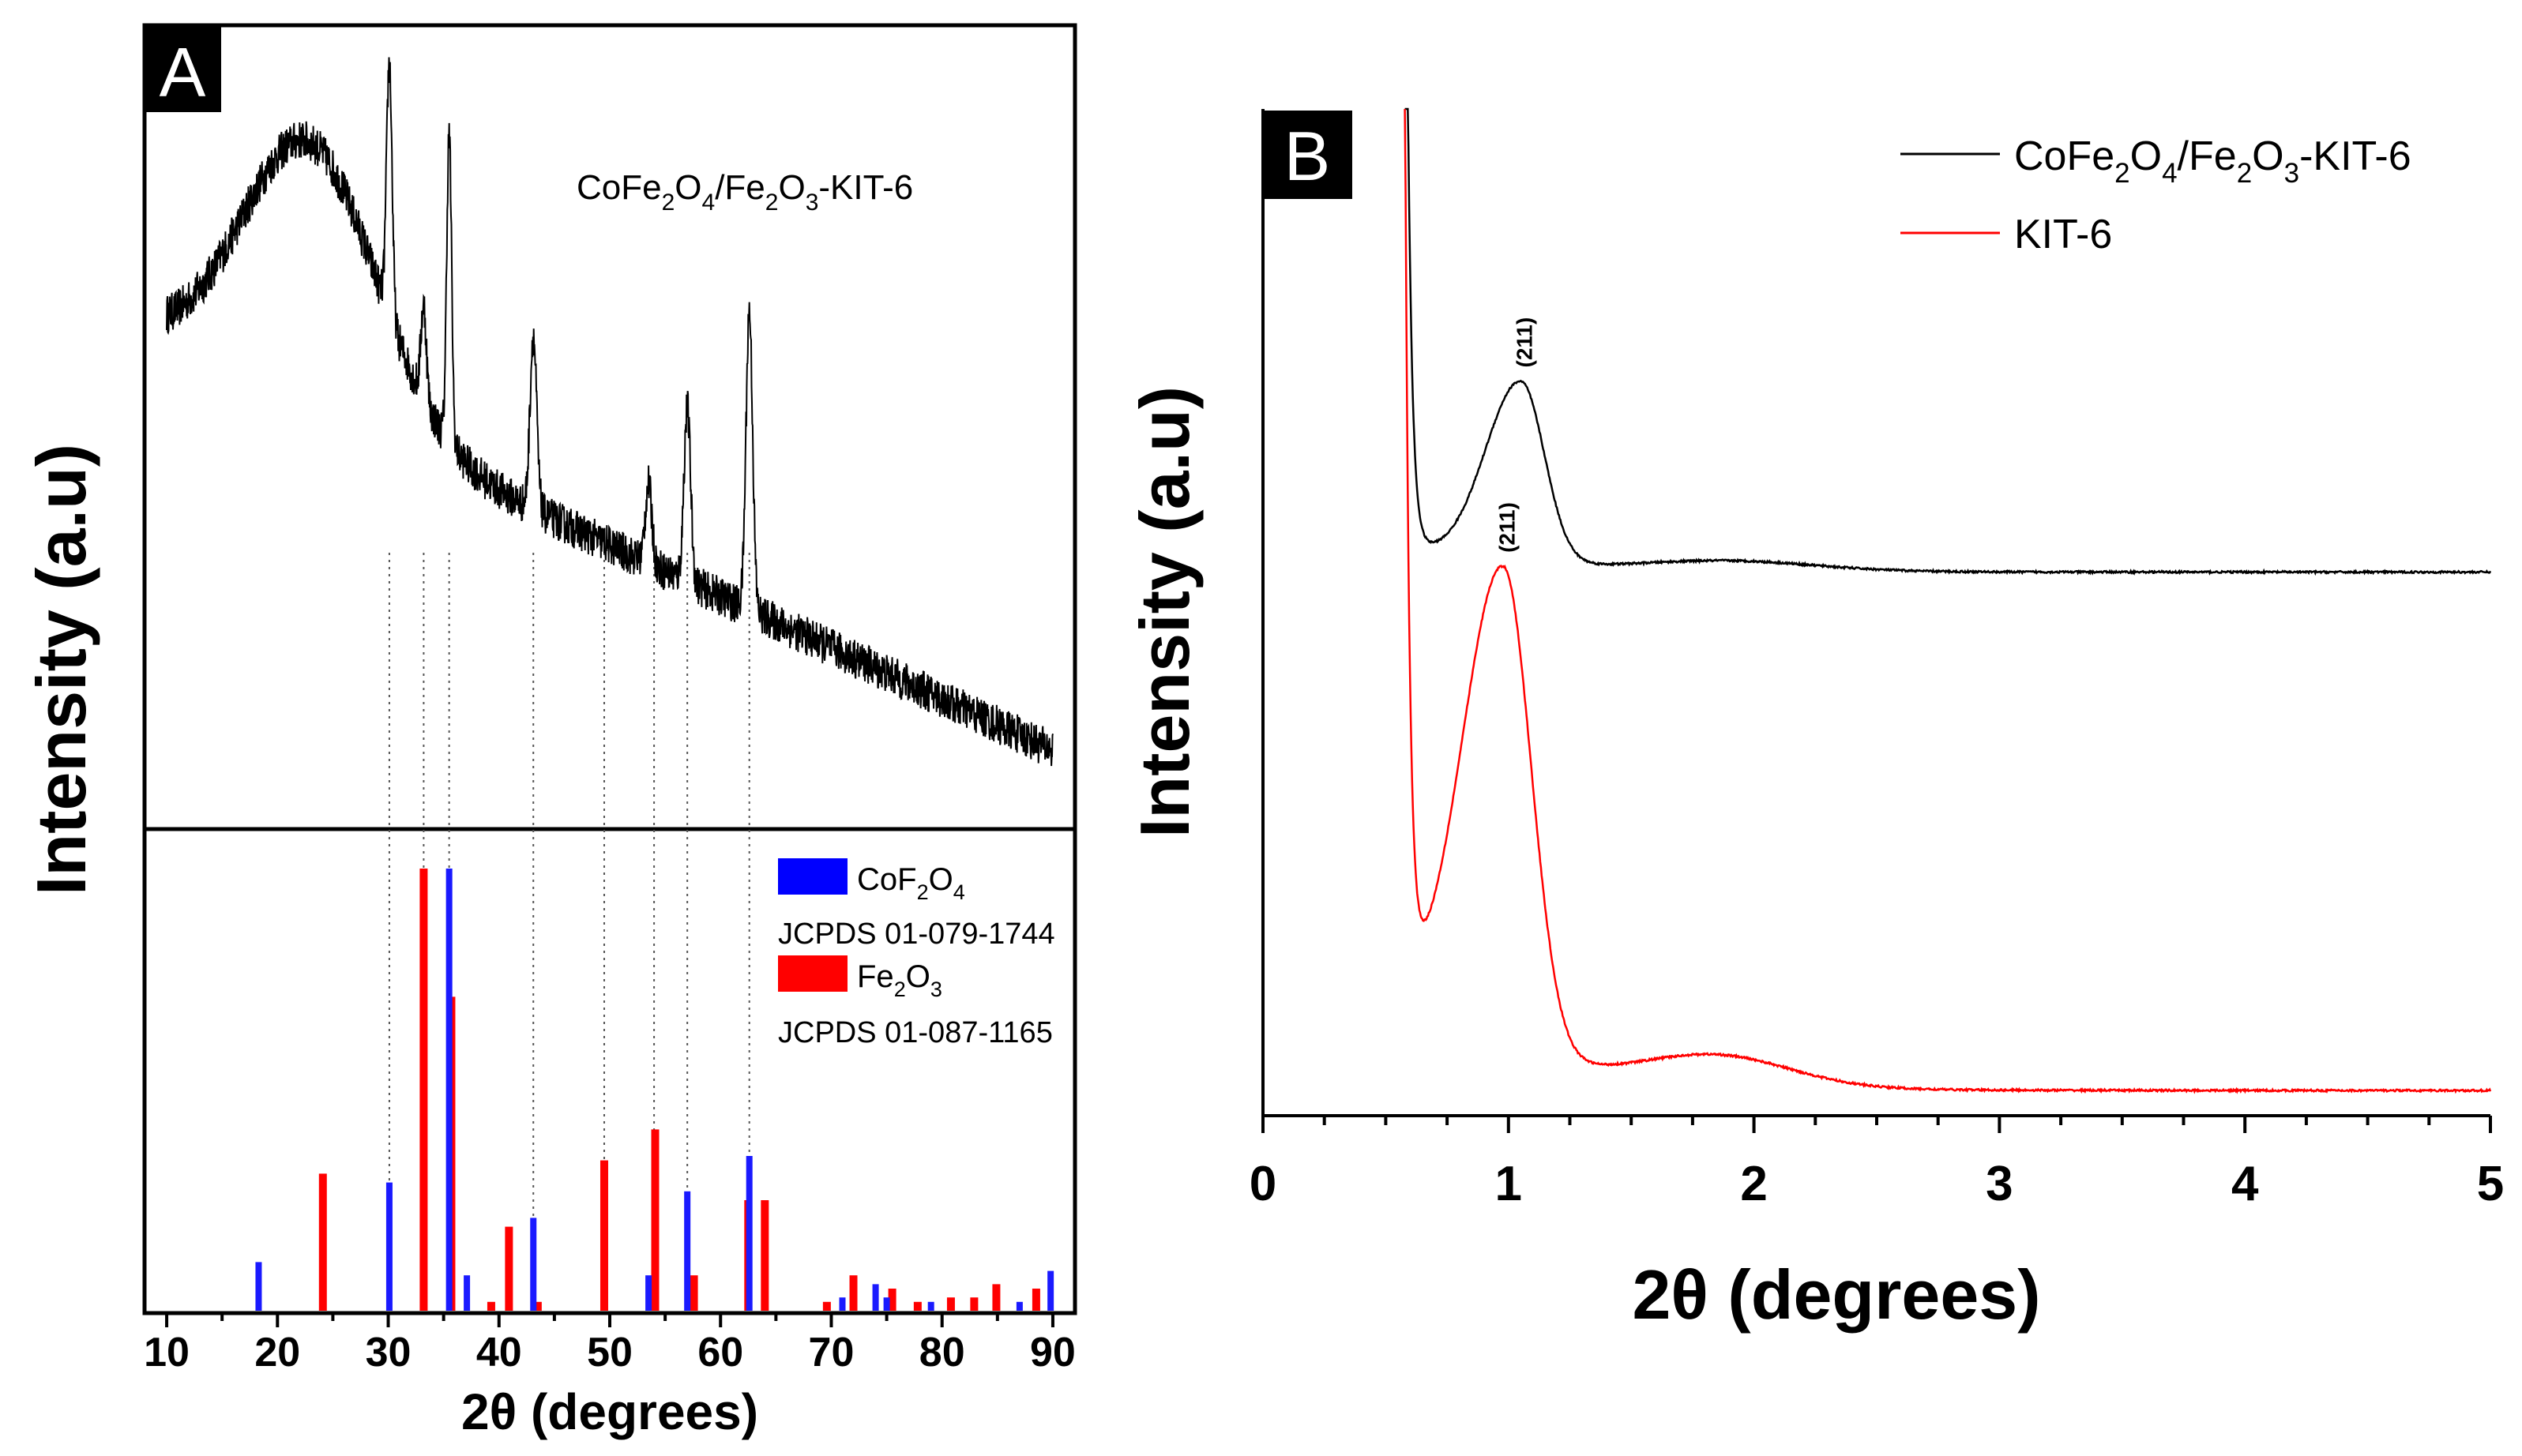  What do you see at coordinates (167, 1352) in the screenshot?
I see `x-tick-label-a: 10` at bounding box center [167, 1352].